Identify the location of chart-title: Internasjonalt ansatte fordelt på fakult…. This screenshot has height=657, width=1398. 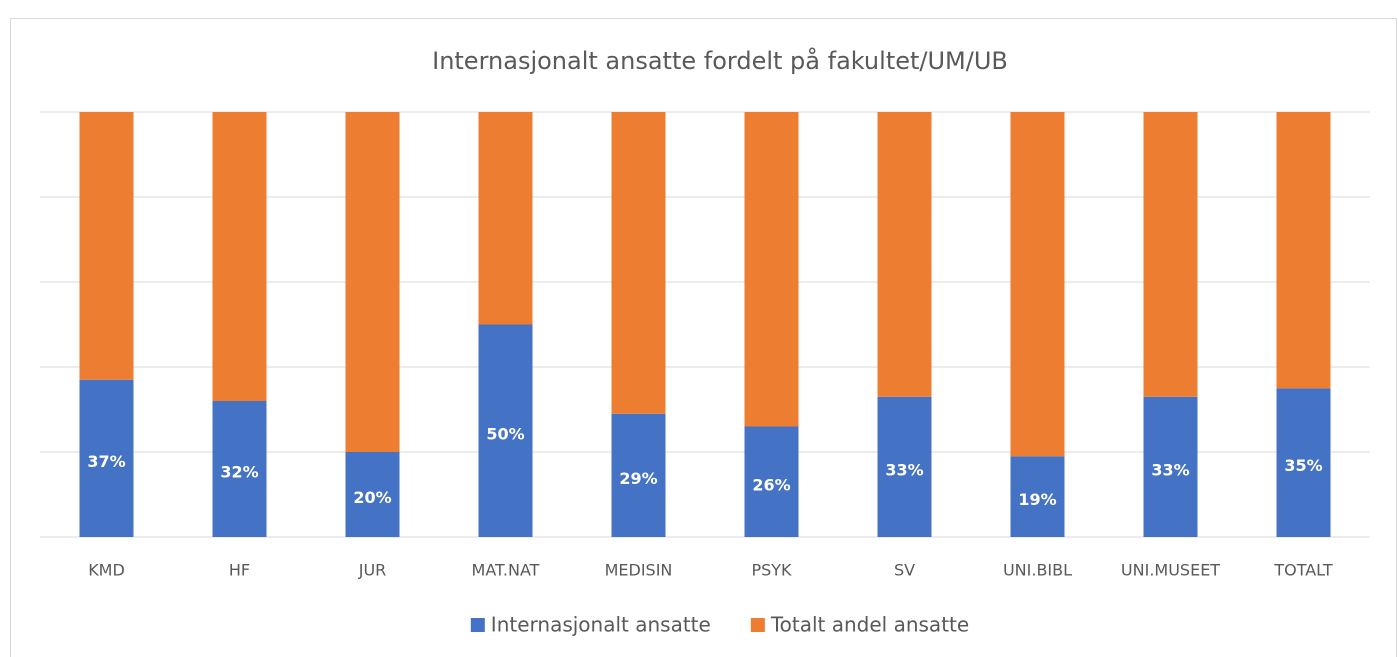
(720, 60).